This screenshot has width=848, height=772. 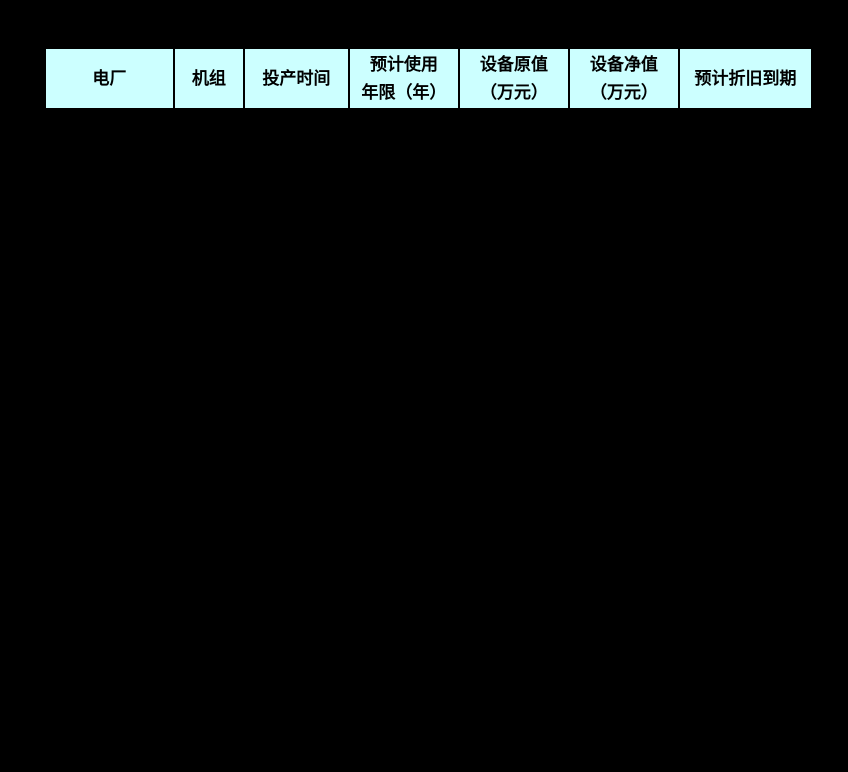 I want to click on equipment-depreciation-table: 电厂 机组 投产时间 预计使用 年限（年） 设备原值 （万元）, so click(x=428, y=78).